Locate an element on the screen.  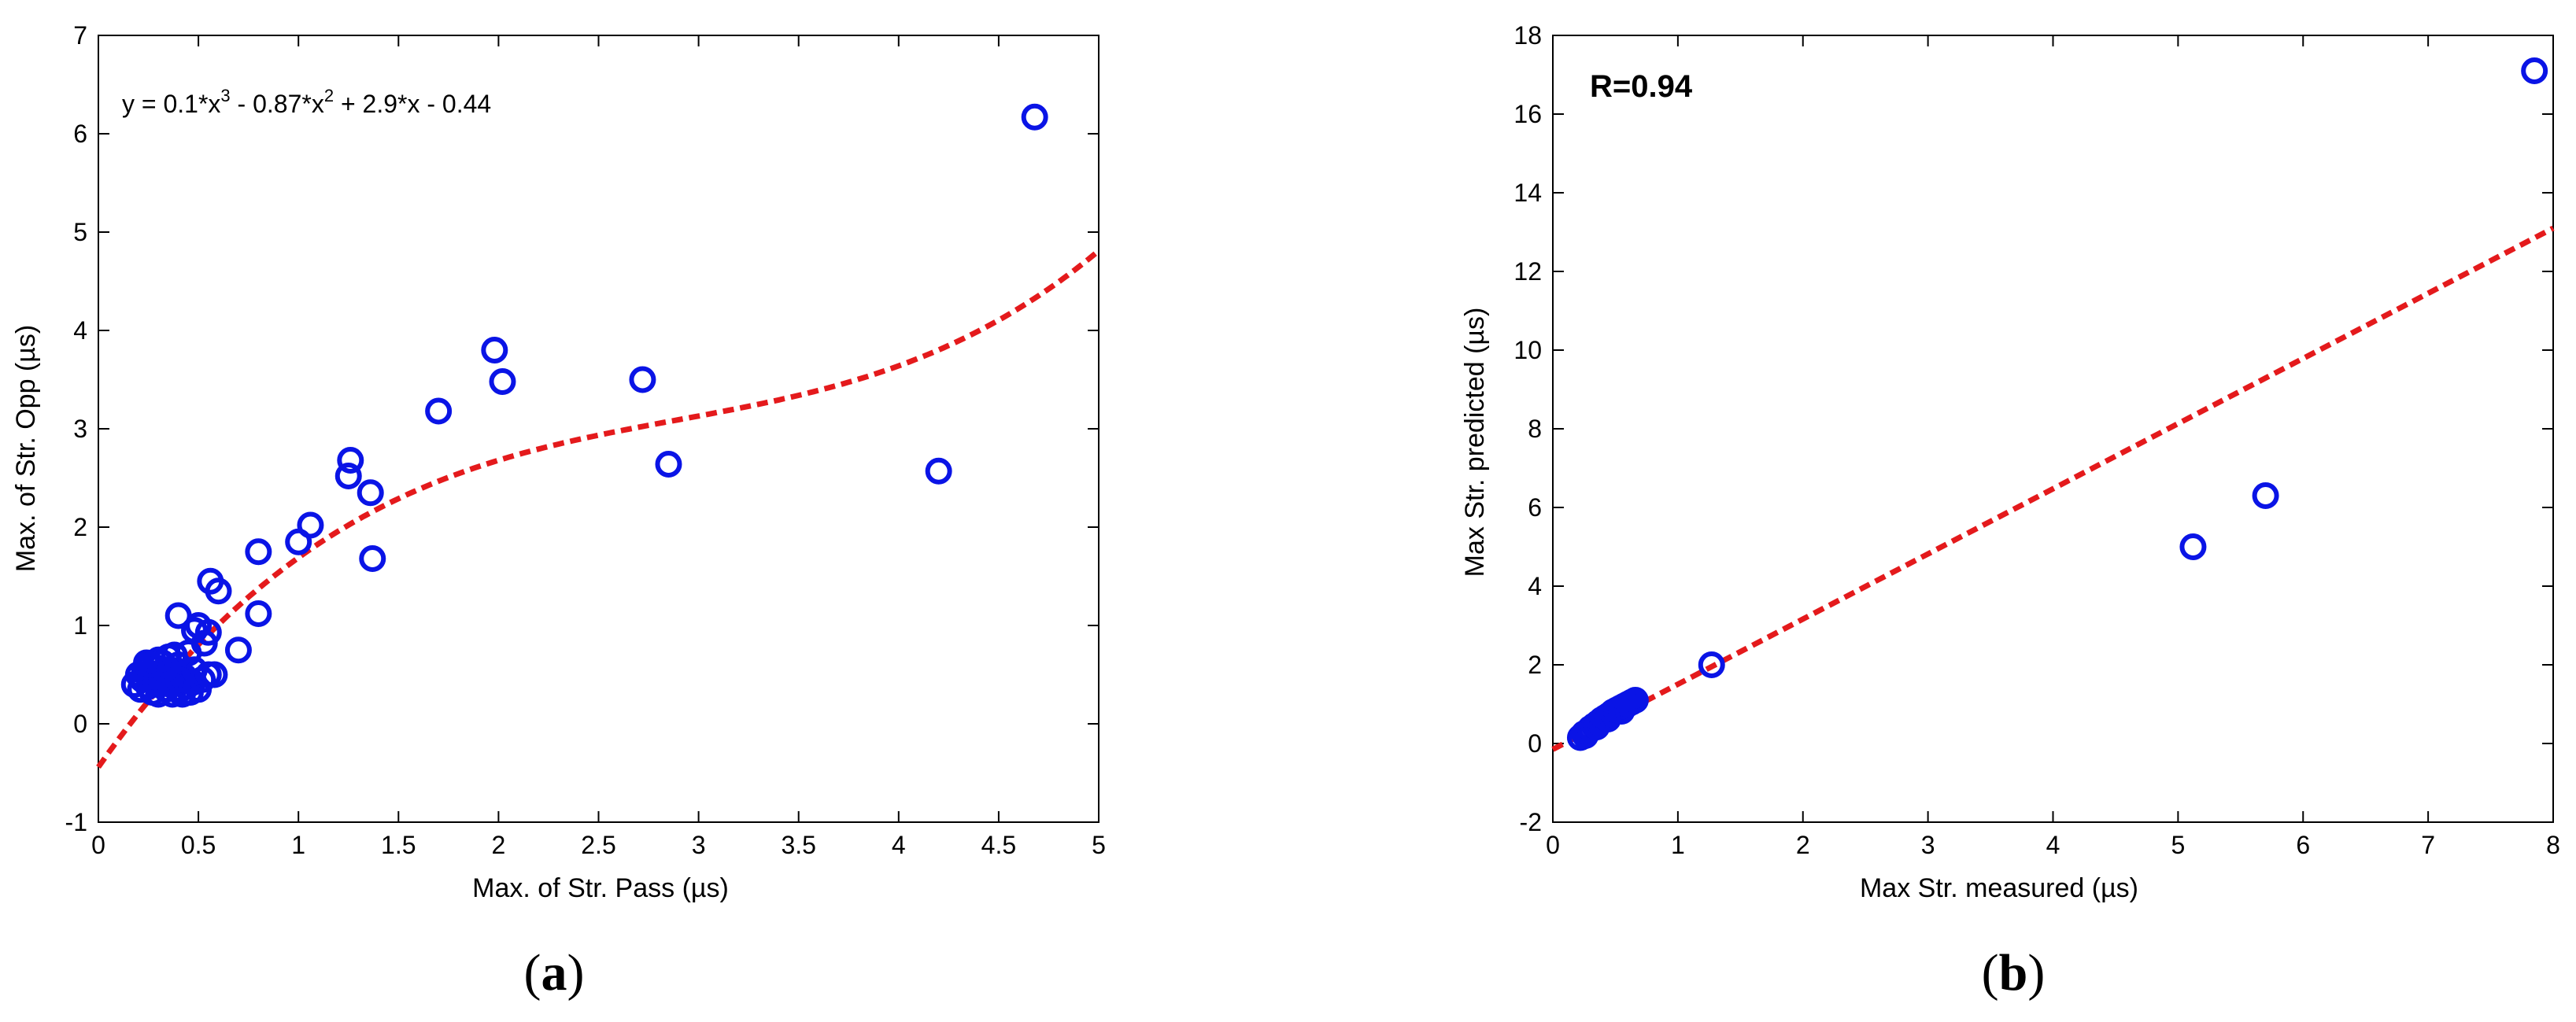
x-axis-label-b: Max Str. measured (µs) is located at coordinates (1999, 888).